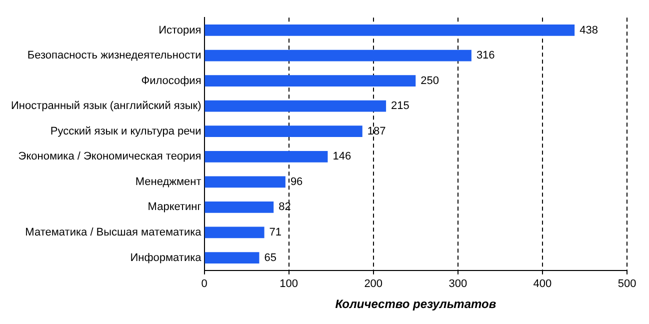 The height and width of the screenshot is (324, 649). Describe the element at coordinates (114, 56) in the screenshot. I see `y-tick-label: Безопасность жизнедеятельности` at that location.